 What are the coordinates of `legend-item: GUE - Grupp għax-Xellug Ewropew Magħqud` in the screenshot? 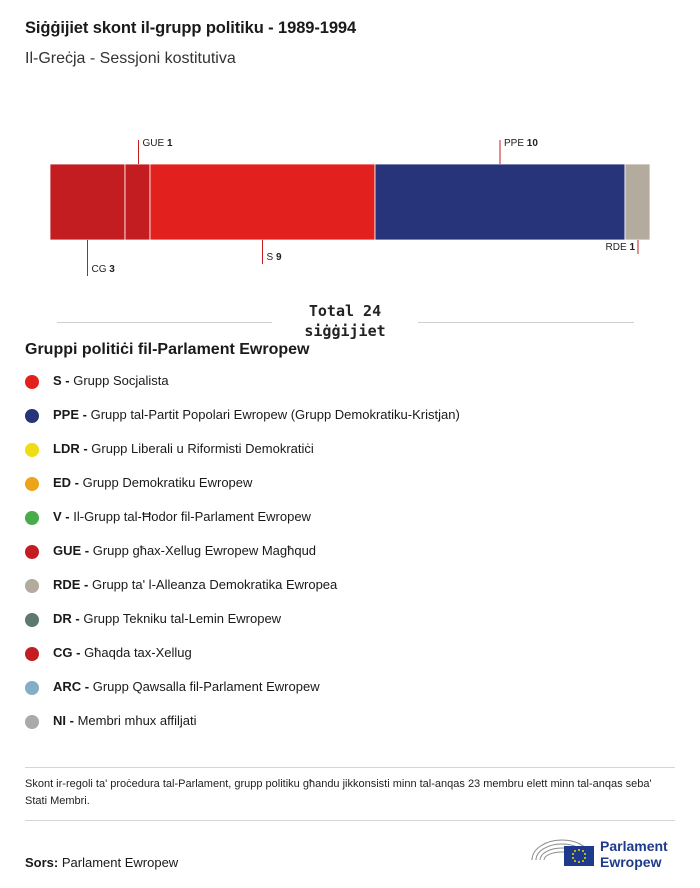 It's located at (355, 551).